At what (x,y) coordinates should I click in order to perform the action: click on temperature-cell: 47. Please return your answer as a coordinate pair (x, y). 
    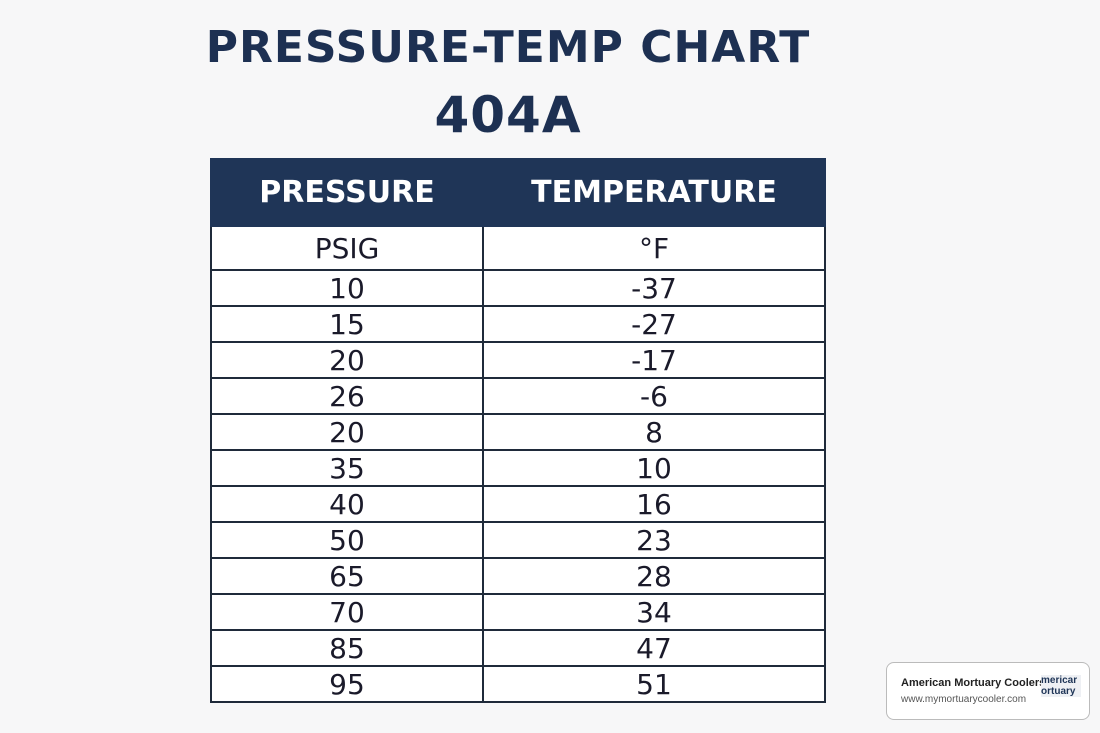
    Looking at the image, I should click on (654, 648).